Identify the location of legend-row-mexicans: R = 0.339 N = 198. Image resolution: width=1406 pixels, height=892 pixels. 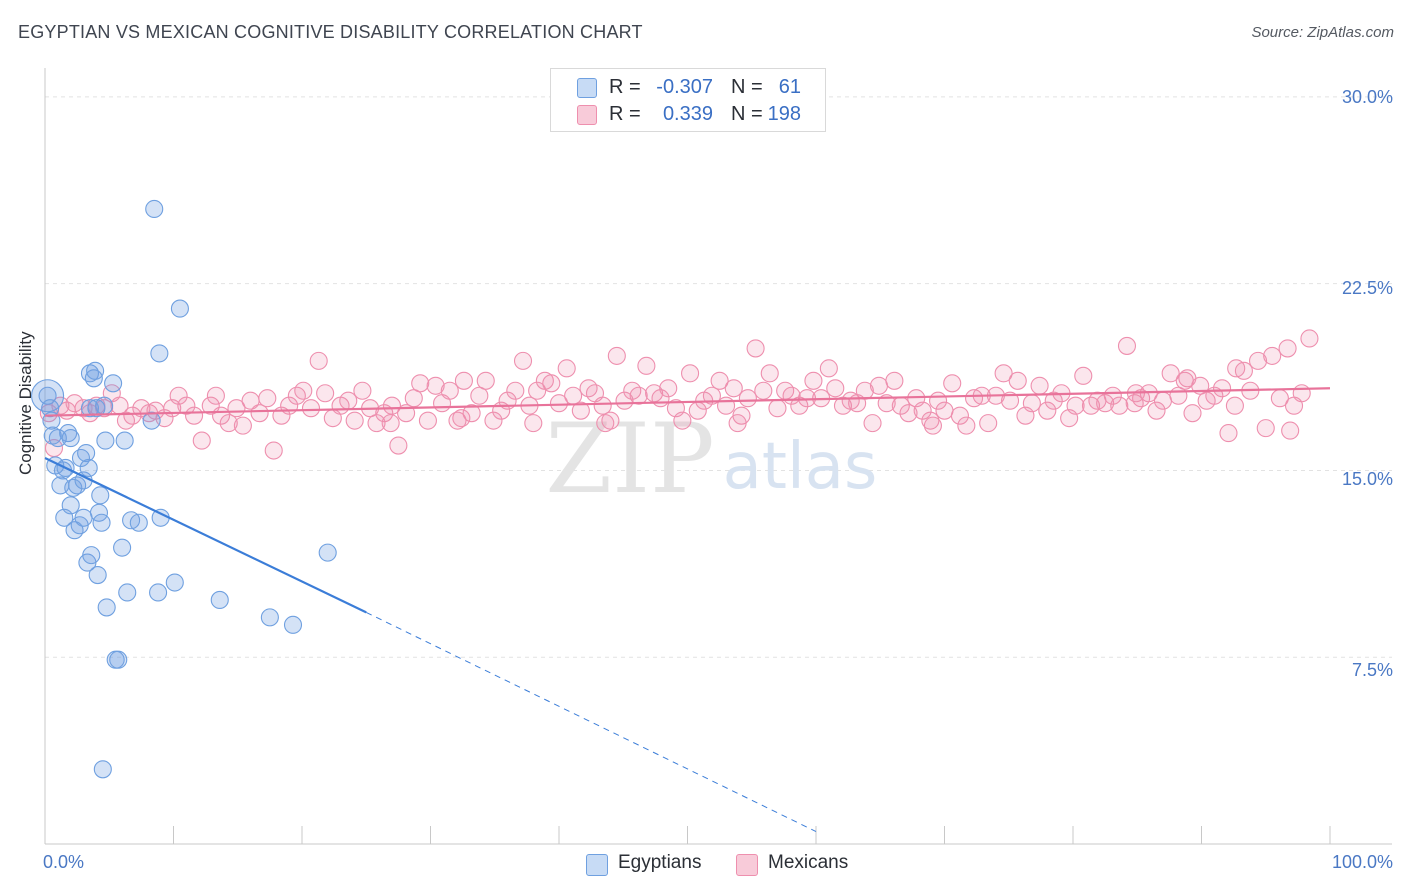
(688, 114).